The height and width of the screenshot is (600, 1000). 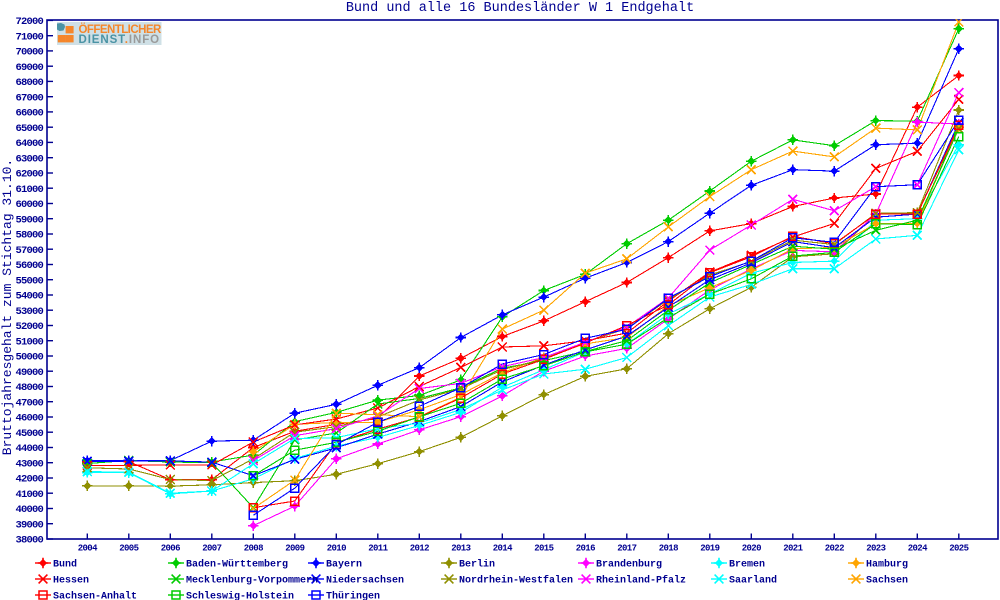 What do you see at coordinates (585, 549) in the screenshot?
I see `svg-text: 2016` at bounding box center [585, 549].